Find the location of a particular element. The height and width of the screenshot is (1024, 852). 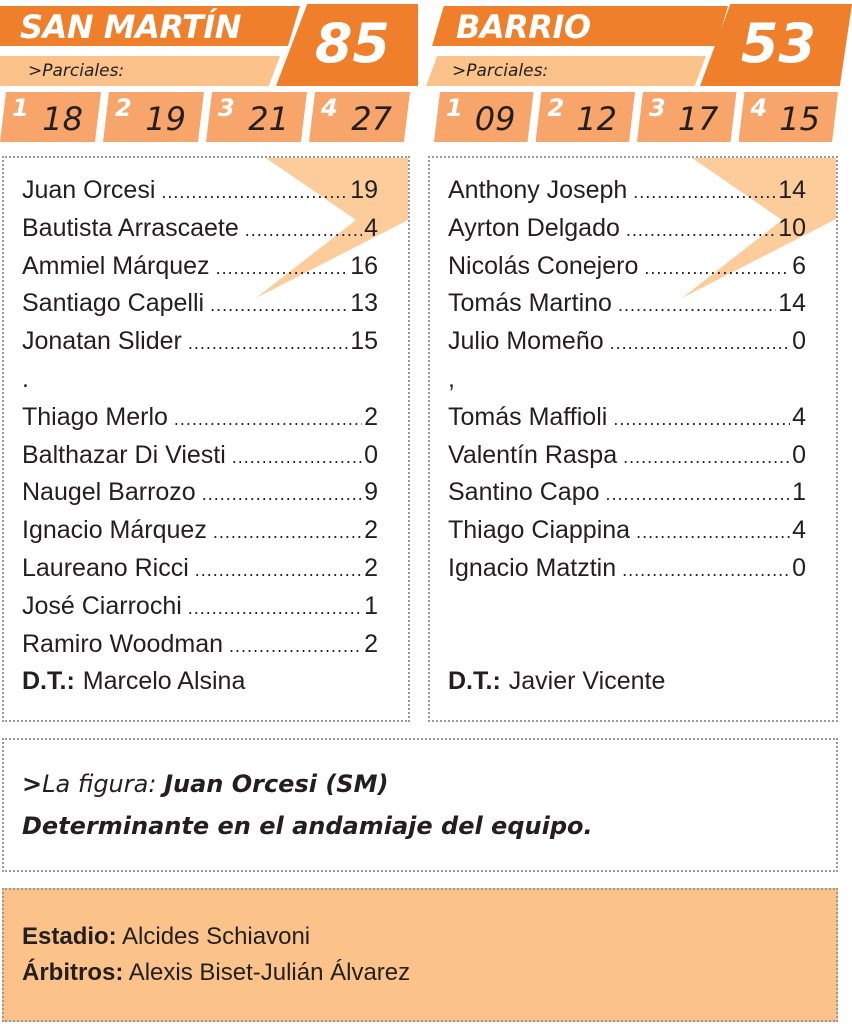

arrow-icon: > is located at coordinates (32, 784).